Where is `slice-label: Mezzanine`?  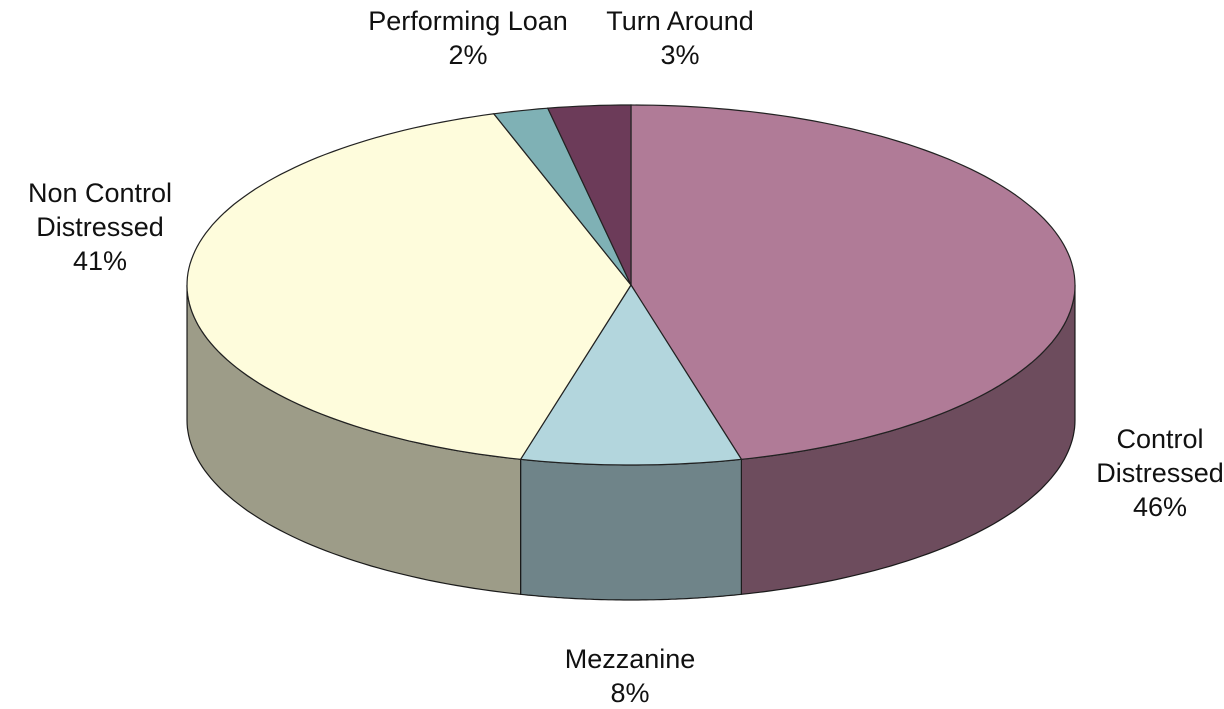 slice-label: Mezzanine is located at coordinates (630, 659).